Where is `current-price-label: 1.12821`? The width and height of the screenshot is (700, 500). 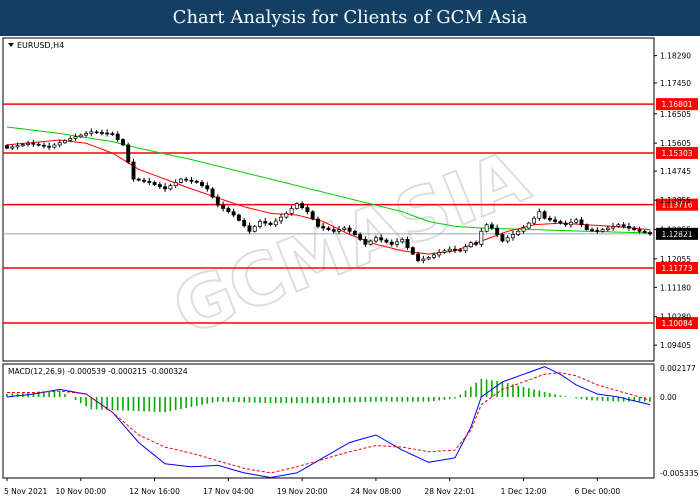
current-price-label: 1.12821 is located at coordinates (676, 234).